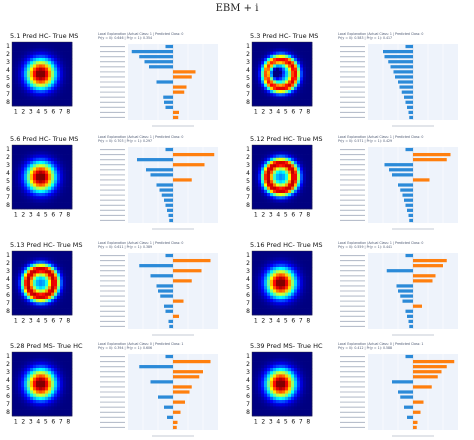 The image size is (474, 440). Describe the element at coordinates (125, 348) in the screenshot. I see `explanation-subtitle: Pr(y = 0): 0.394 | Pr(y = 1): 0.606` at that location.